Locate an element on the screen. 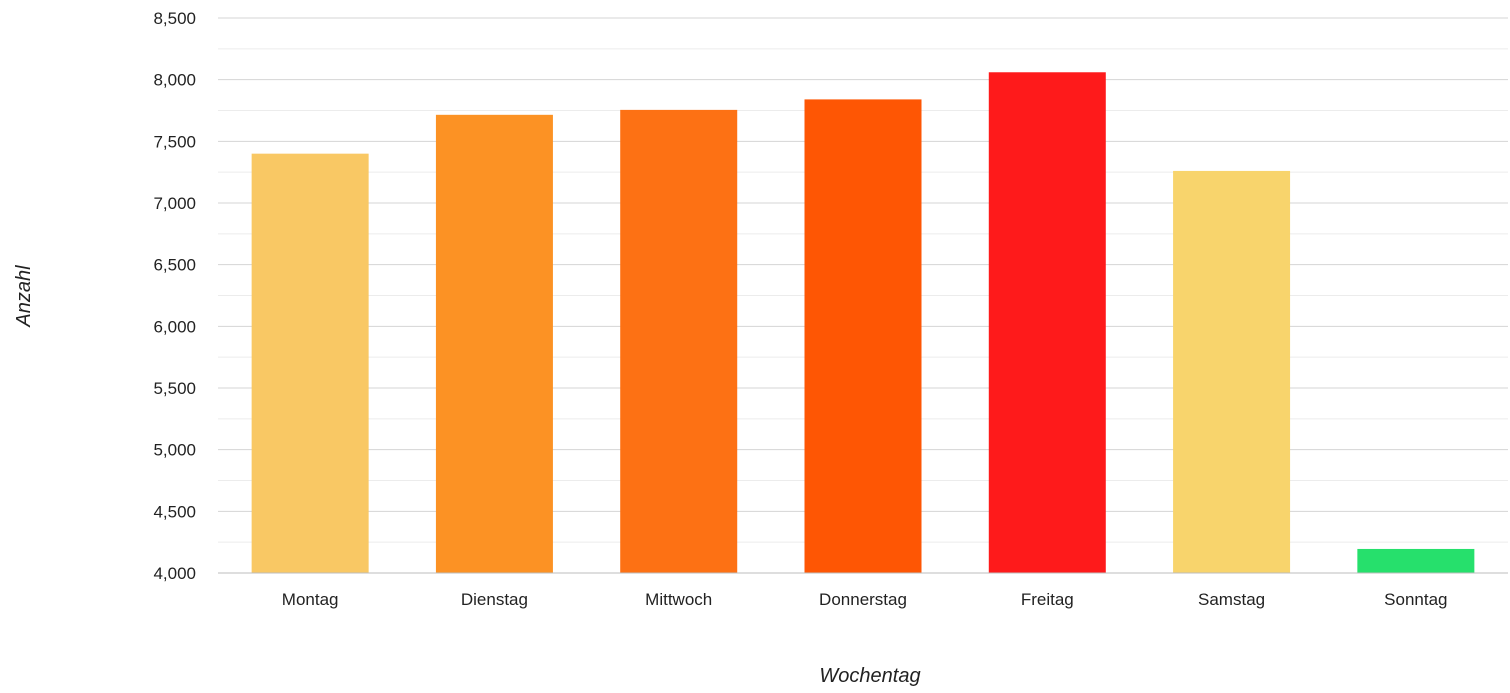 This screenshot has width=1510, height=693. y-tick-label: 4,000 is located at coordinates (174, 573).